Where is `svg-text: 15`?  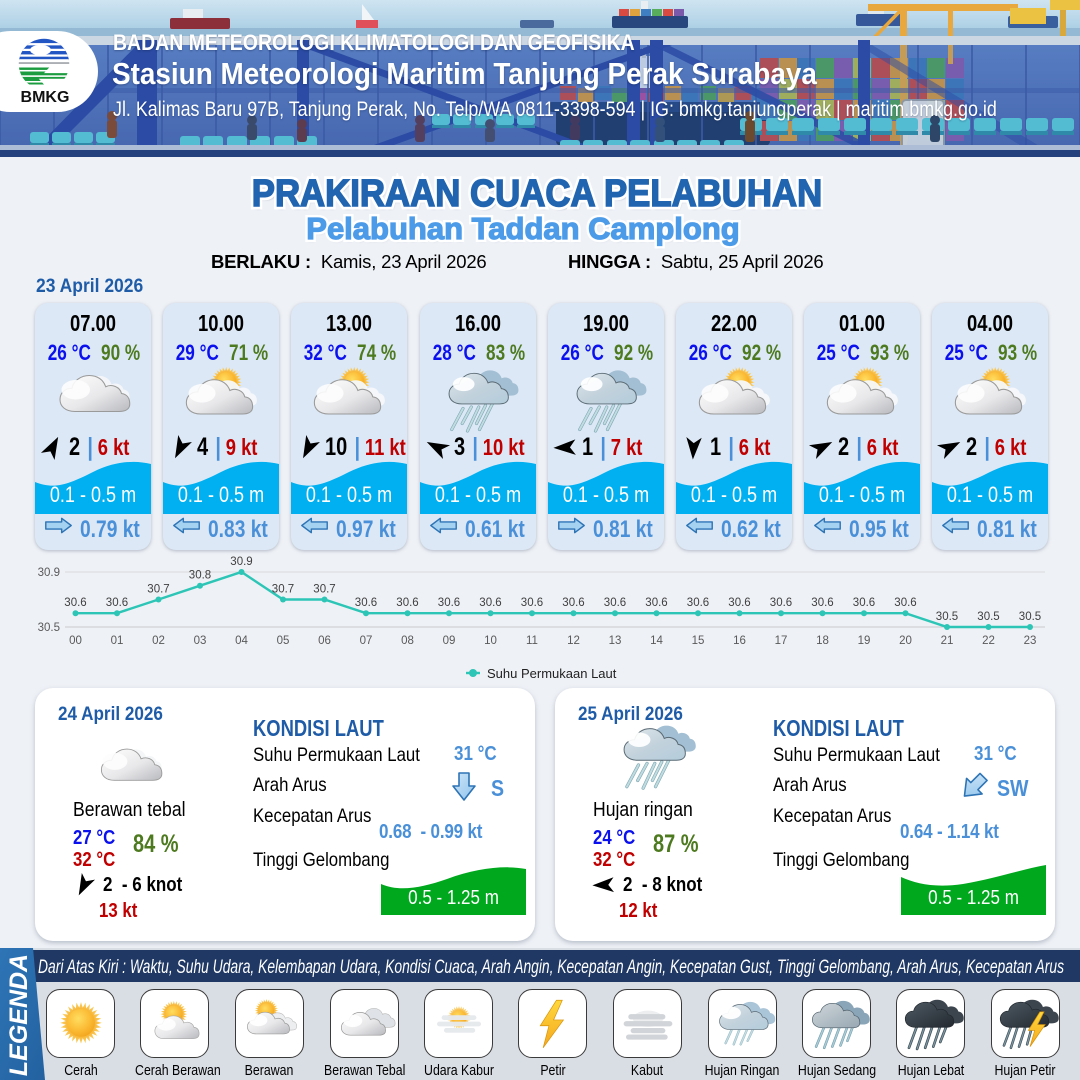 svg-text: 15 is located at coordinates (698, 641).